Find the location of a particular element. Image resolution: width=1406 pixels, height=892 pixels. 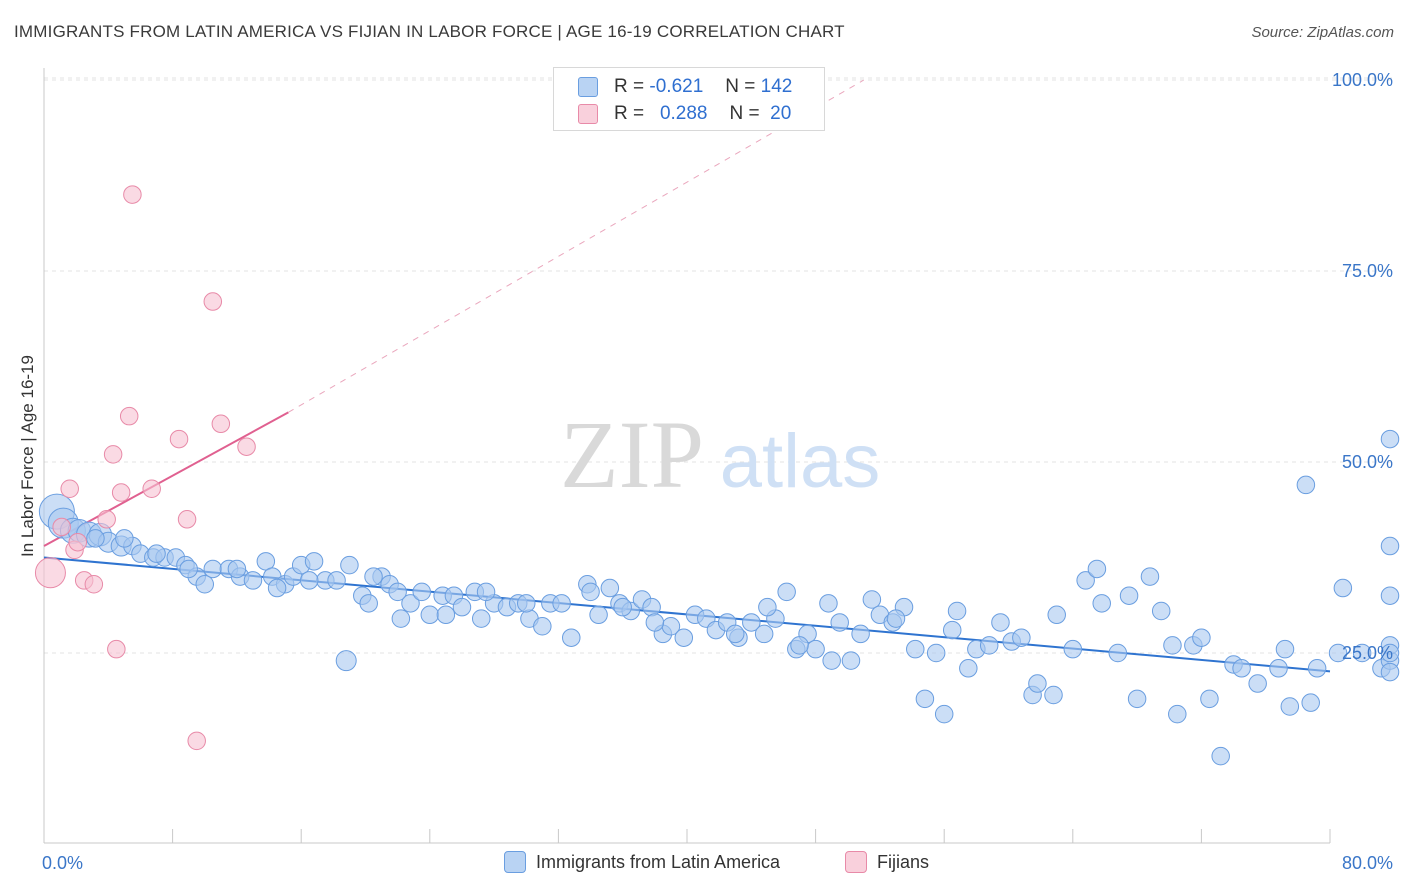

legend-n-value: 20 is located at coordinates (778, 113).